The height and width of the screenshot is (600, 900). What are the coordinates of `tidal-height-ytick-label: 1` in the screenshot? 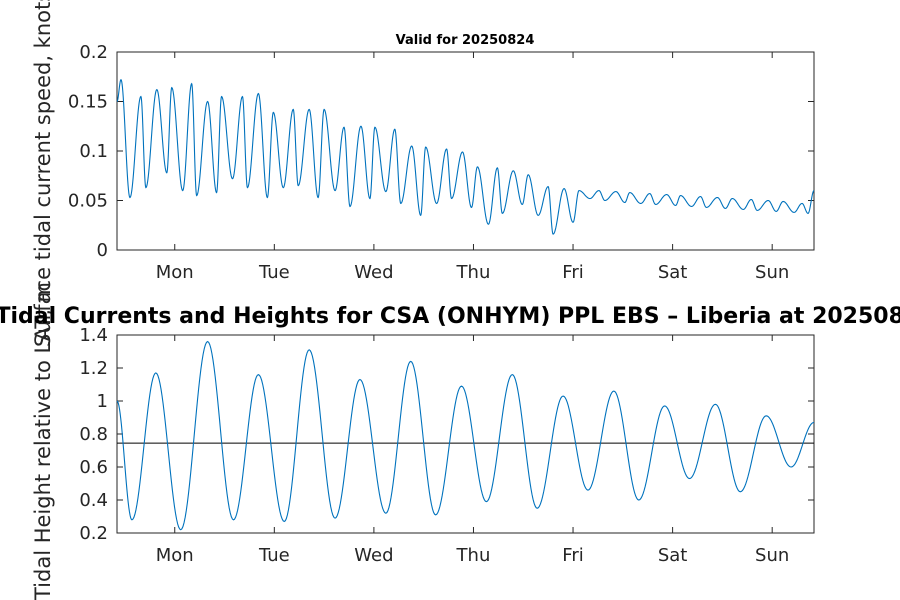 It's located at (102, 401).